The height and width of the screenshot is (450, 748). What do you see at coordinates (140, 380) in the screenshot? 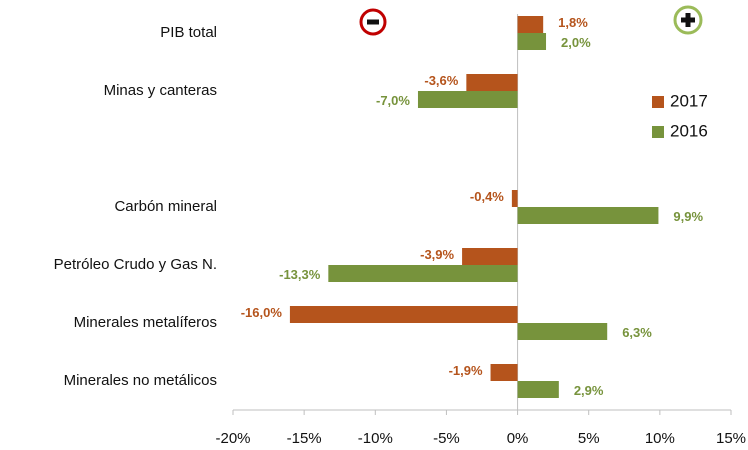
I see `category-label: Minerales no metálicos` at bounding box center [140, 380].